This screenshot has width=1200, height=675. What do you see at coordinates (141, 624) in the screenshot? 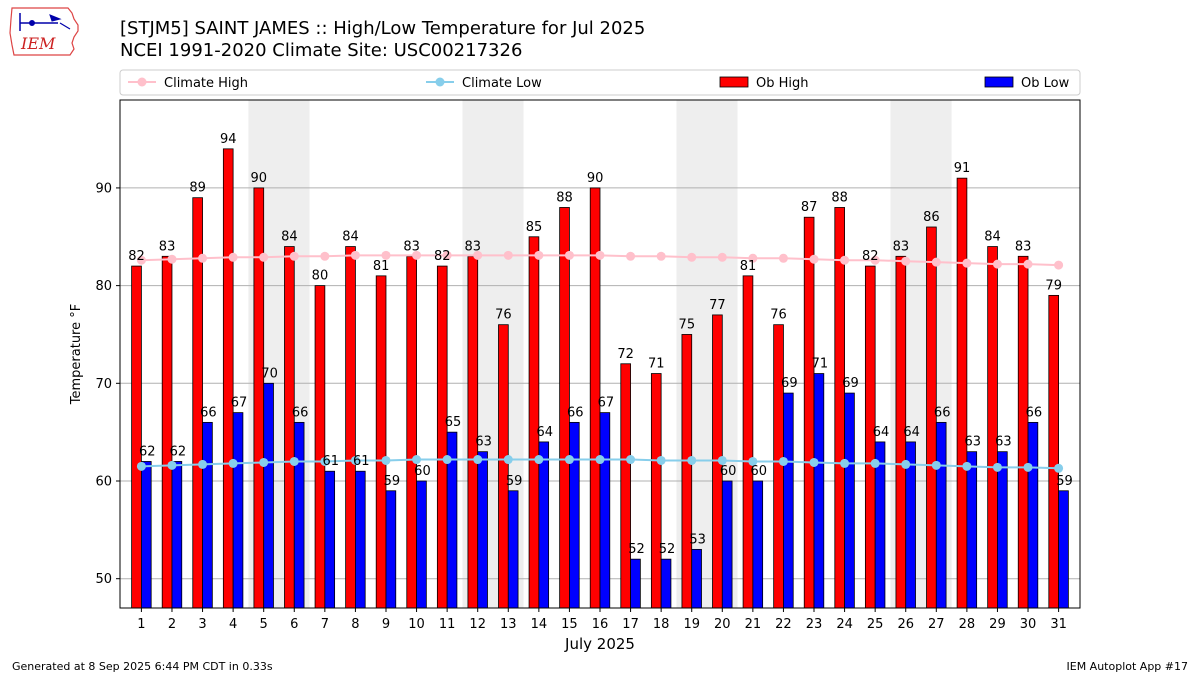
I see `x-tick-label: 1` at bounding box center [141, 624].